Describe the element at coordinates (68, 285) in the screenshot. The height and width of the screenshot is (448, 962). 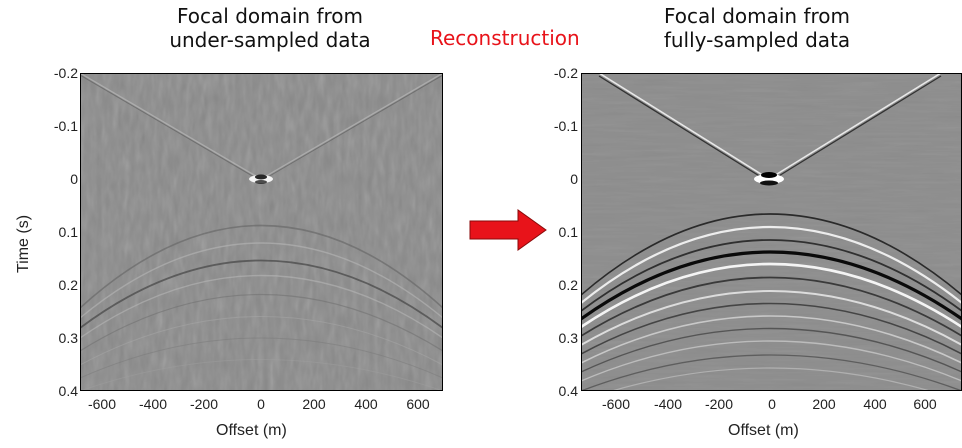
I see `left-ytick: 0.2` at that location.